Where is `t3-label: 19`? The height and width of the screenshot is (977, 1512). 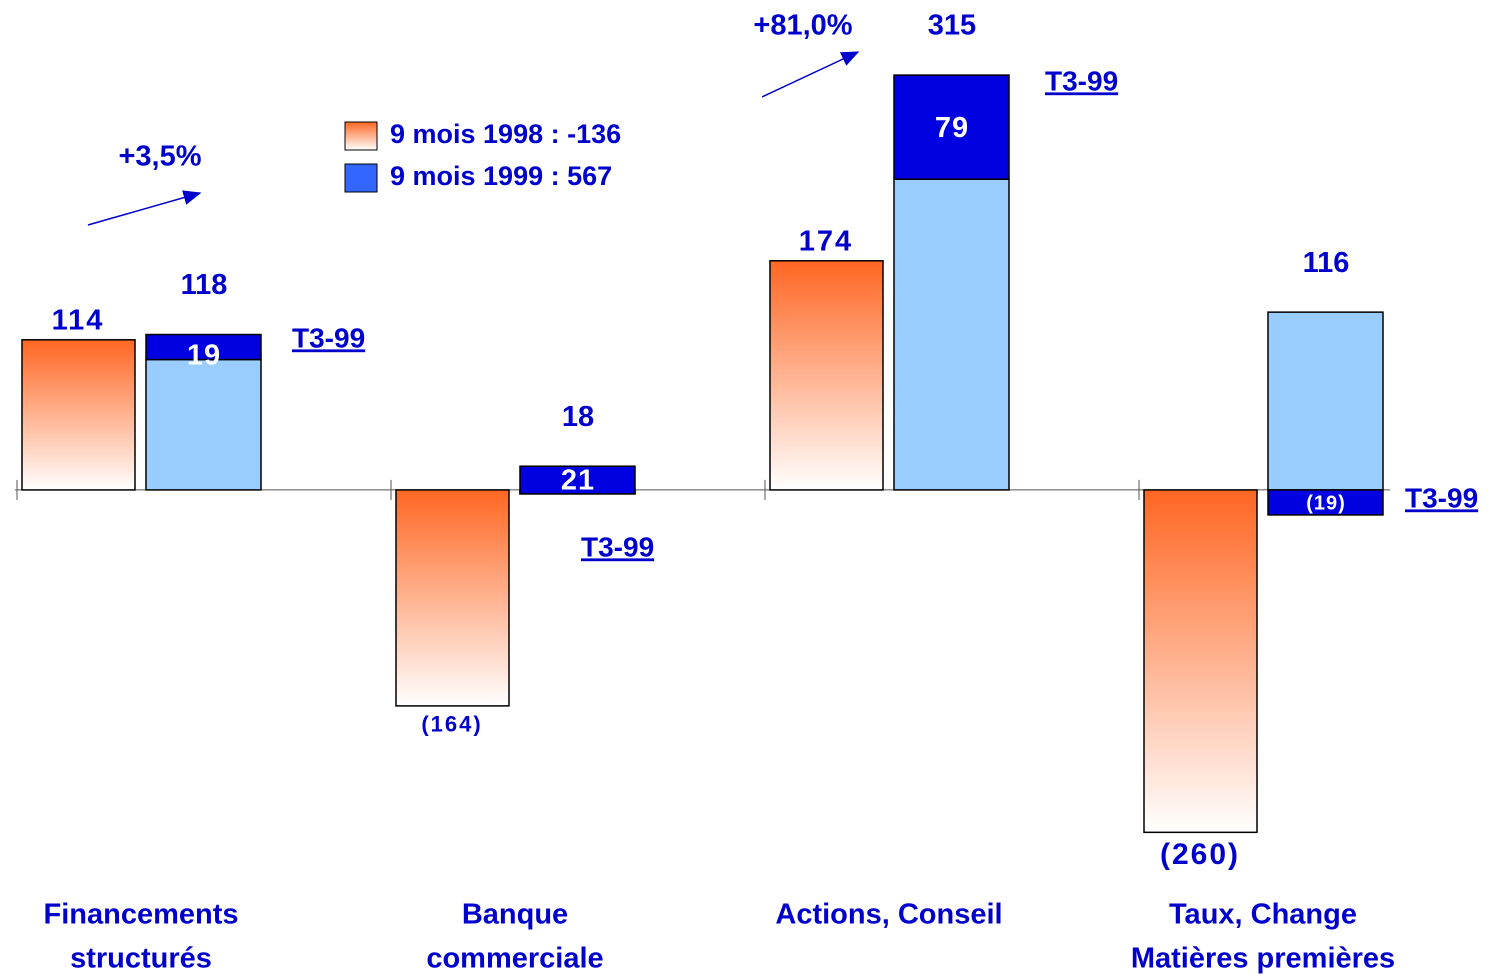 t3-label: 19 is located at coordinates (204, 356).